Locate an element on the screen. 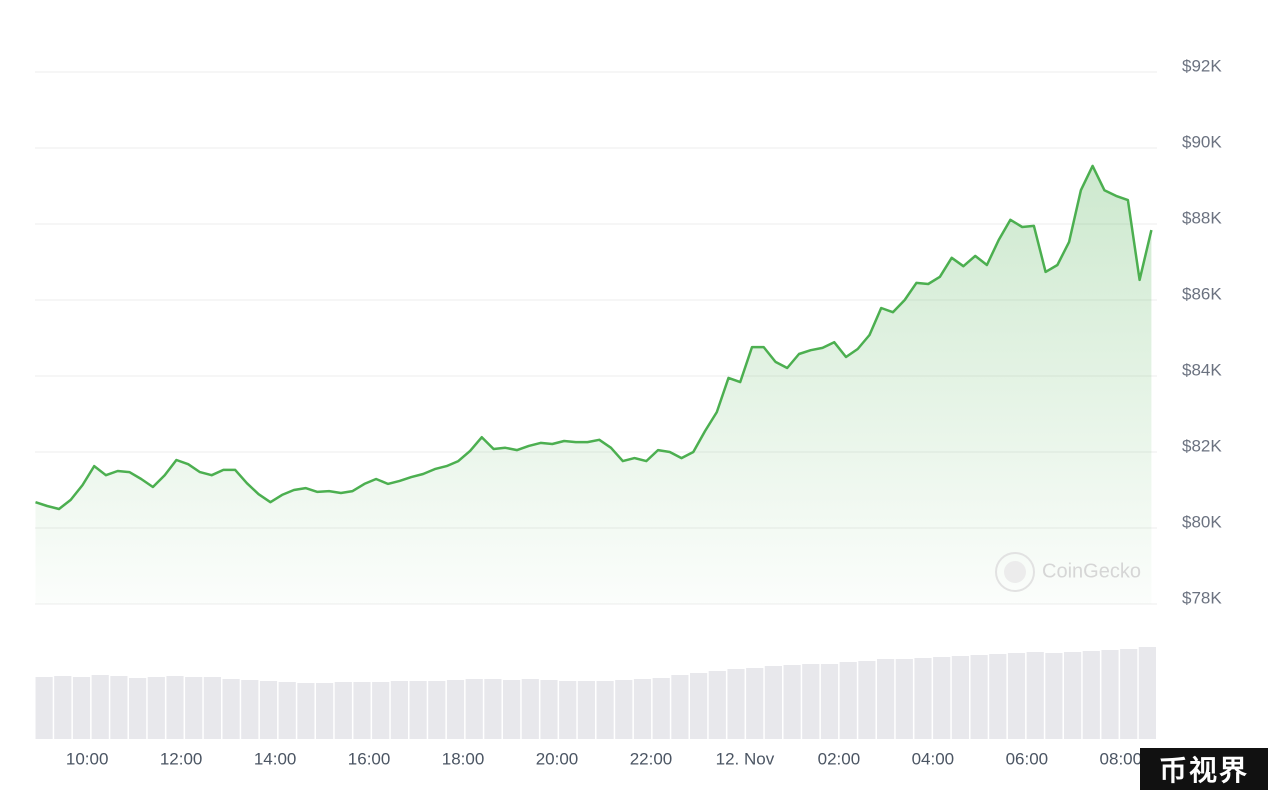 The height and width of the screenshot is (790, 1268). watermark: CoinGecko is located at coordinates (1068, 572).